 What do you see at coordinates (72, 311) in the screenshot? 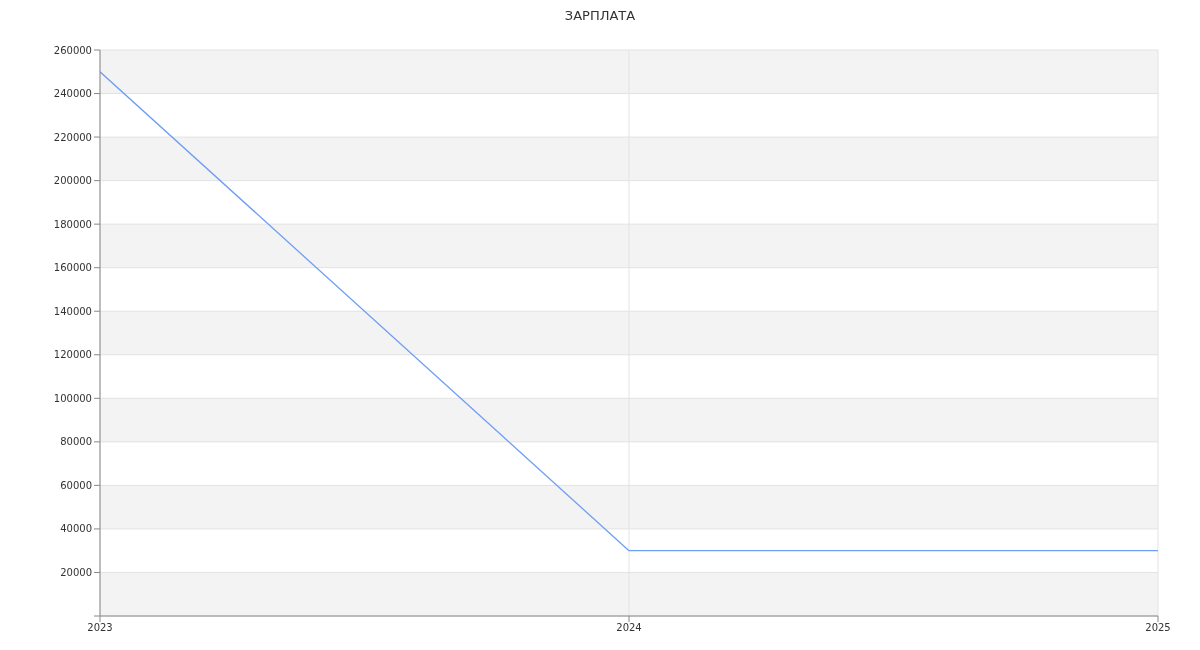
I see `y-tick-label: 140000` at bounding box center [72, 311].